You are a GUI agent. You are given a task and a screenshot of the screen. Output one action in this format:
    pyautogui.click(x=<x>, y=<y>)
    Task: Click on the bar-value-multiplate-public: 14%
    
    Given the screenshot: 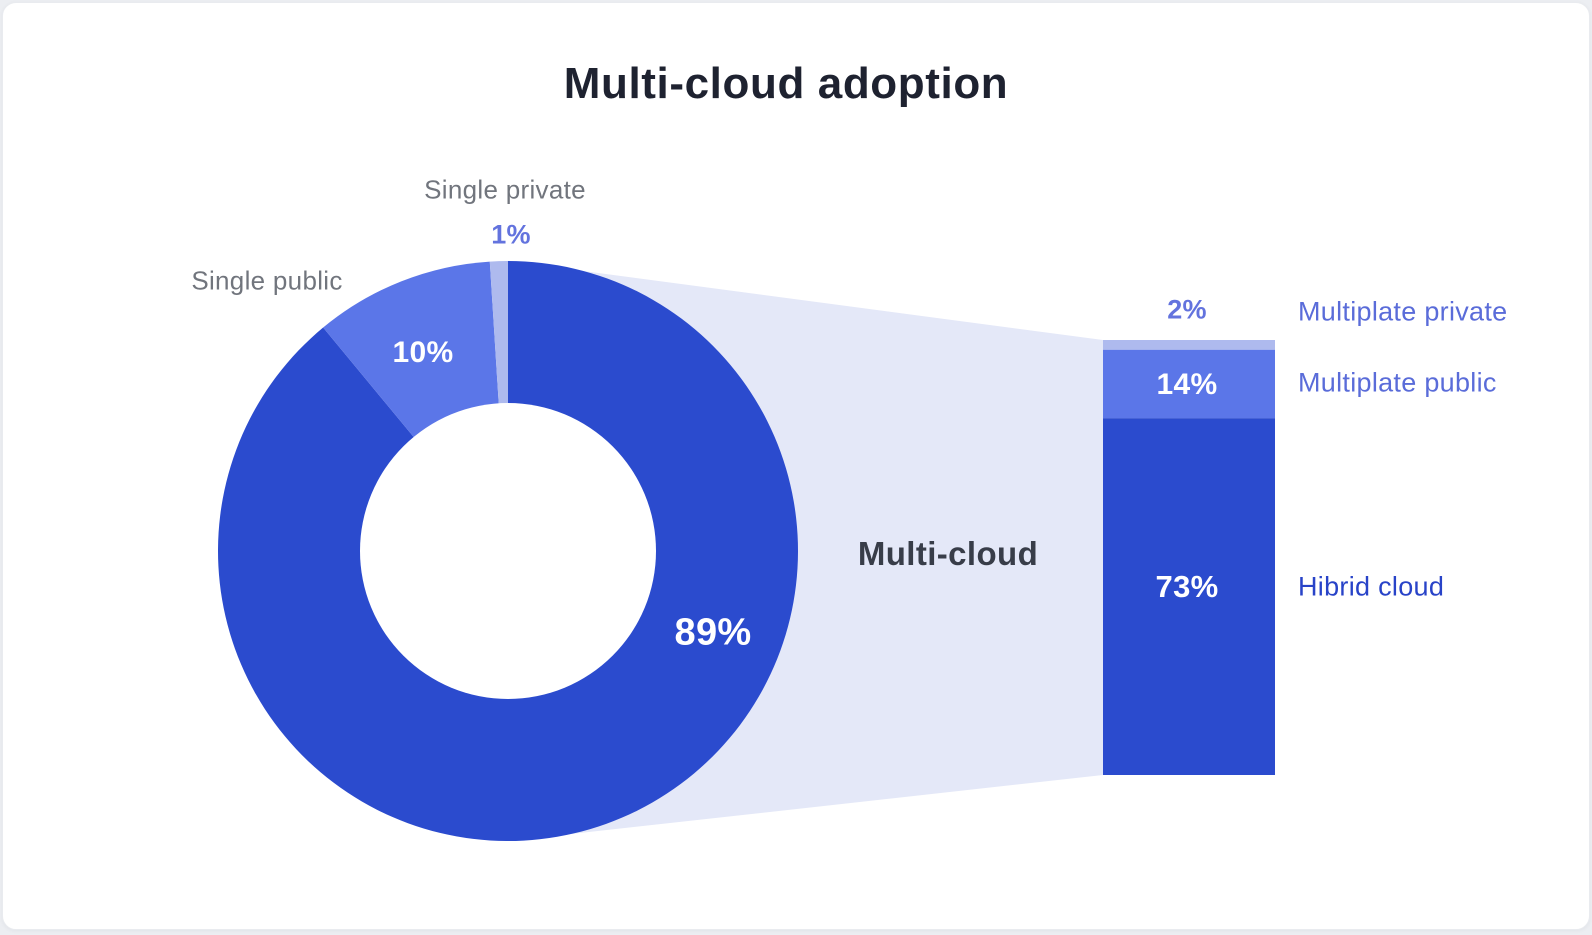 What is the action you would take?
    pyautogui.click(x=1187, y=384)
    